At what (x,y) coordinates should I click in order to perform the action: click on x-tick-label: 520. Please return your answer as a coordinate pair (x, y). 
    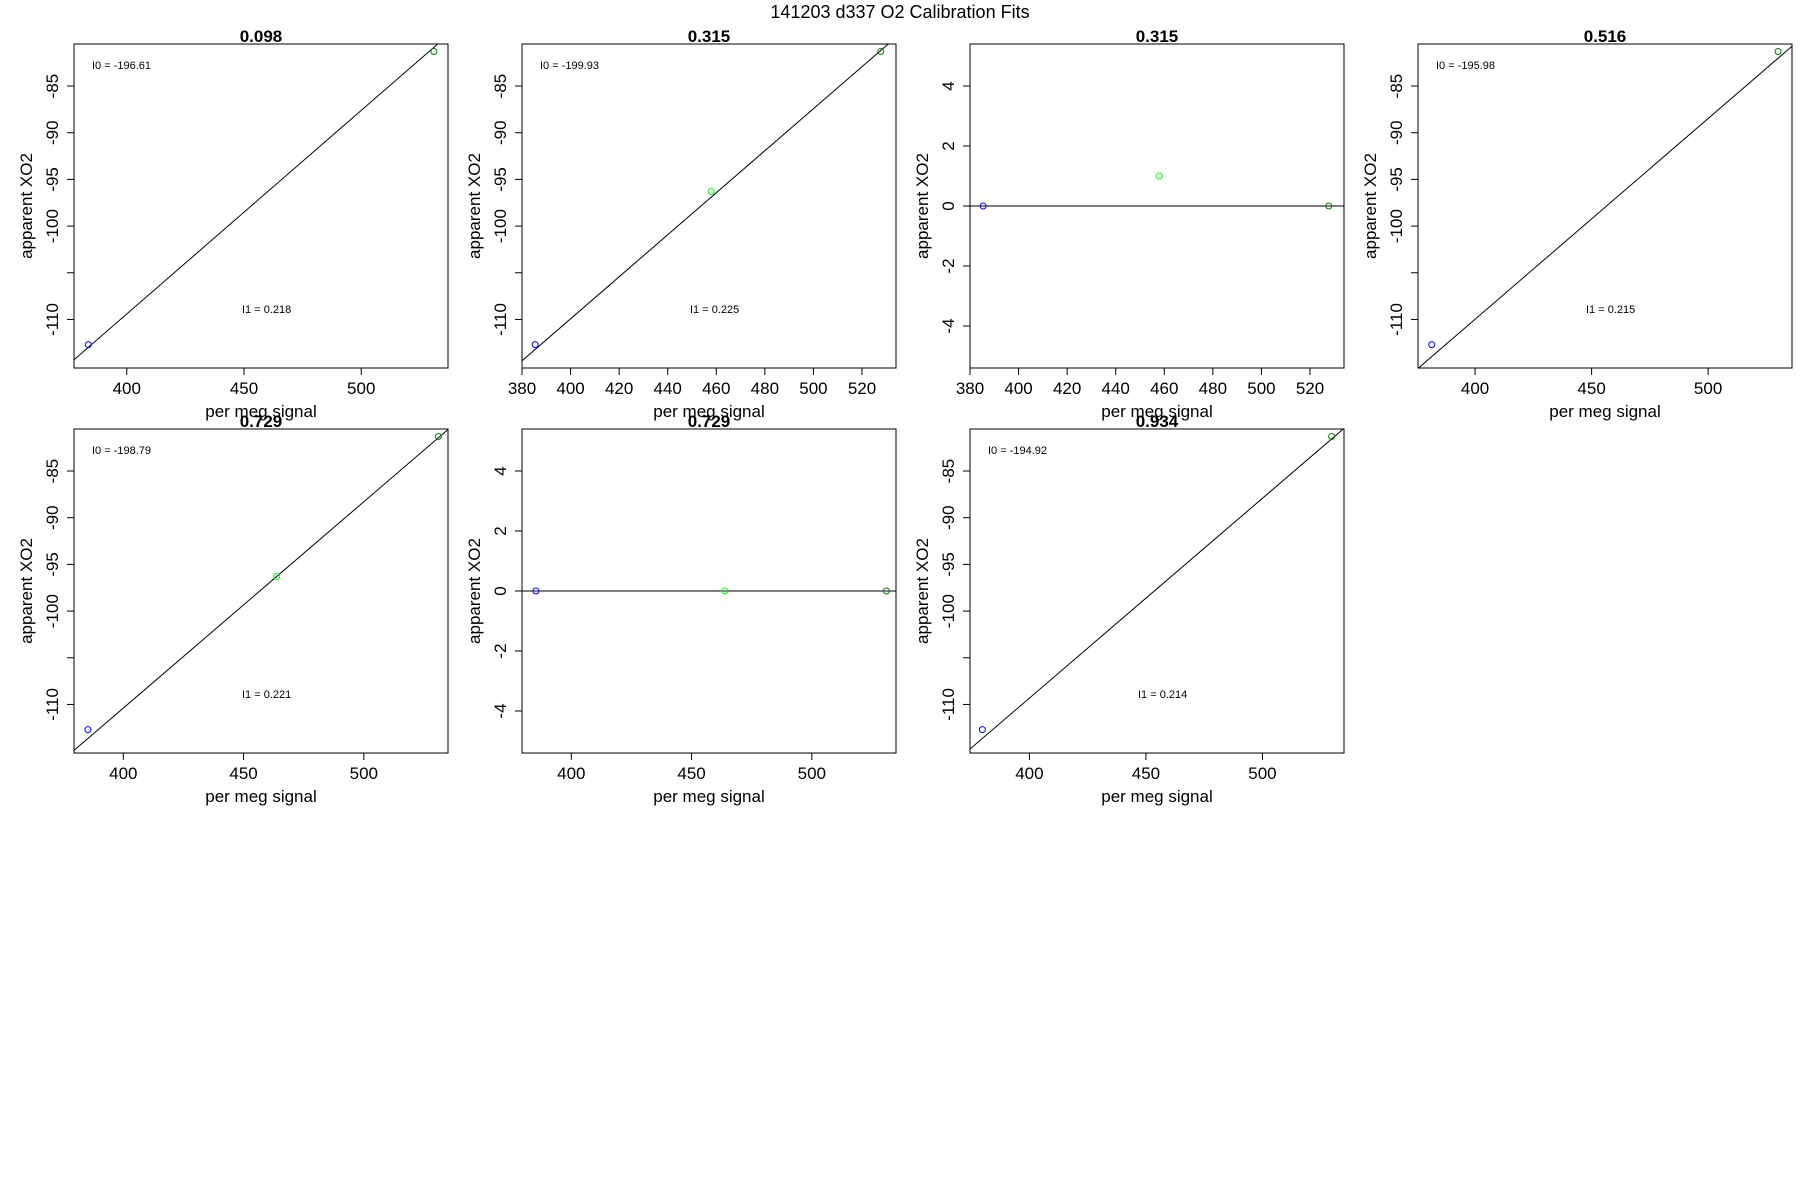
    Looking at the image, I should click on (862, 388).